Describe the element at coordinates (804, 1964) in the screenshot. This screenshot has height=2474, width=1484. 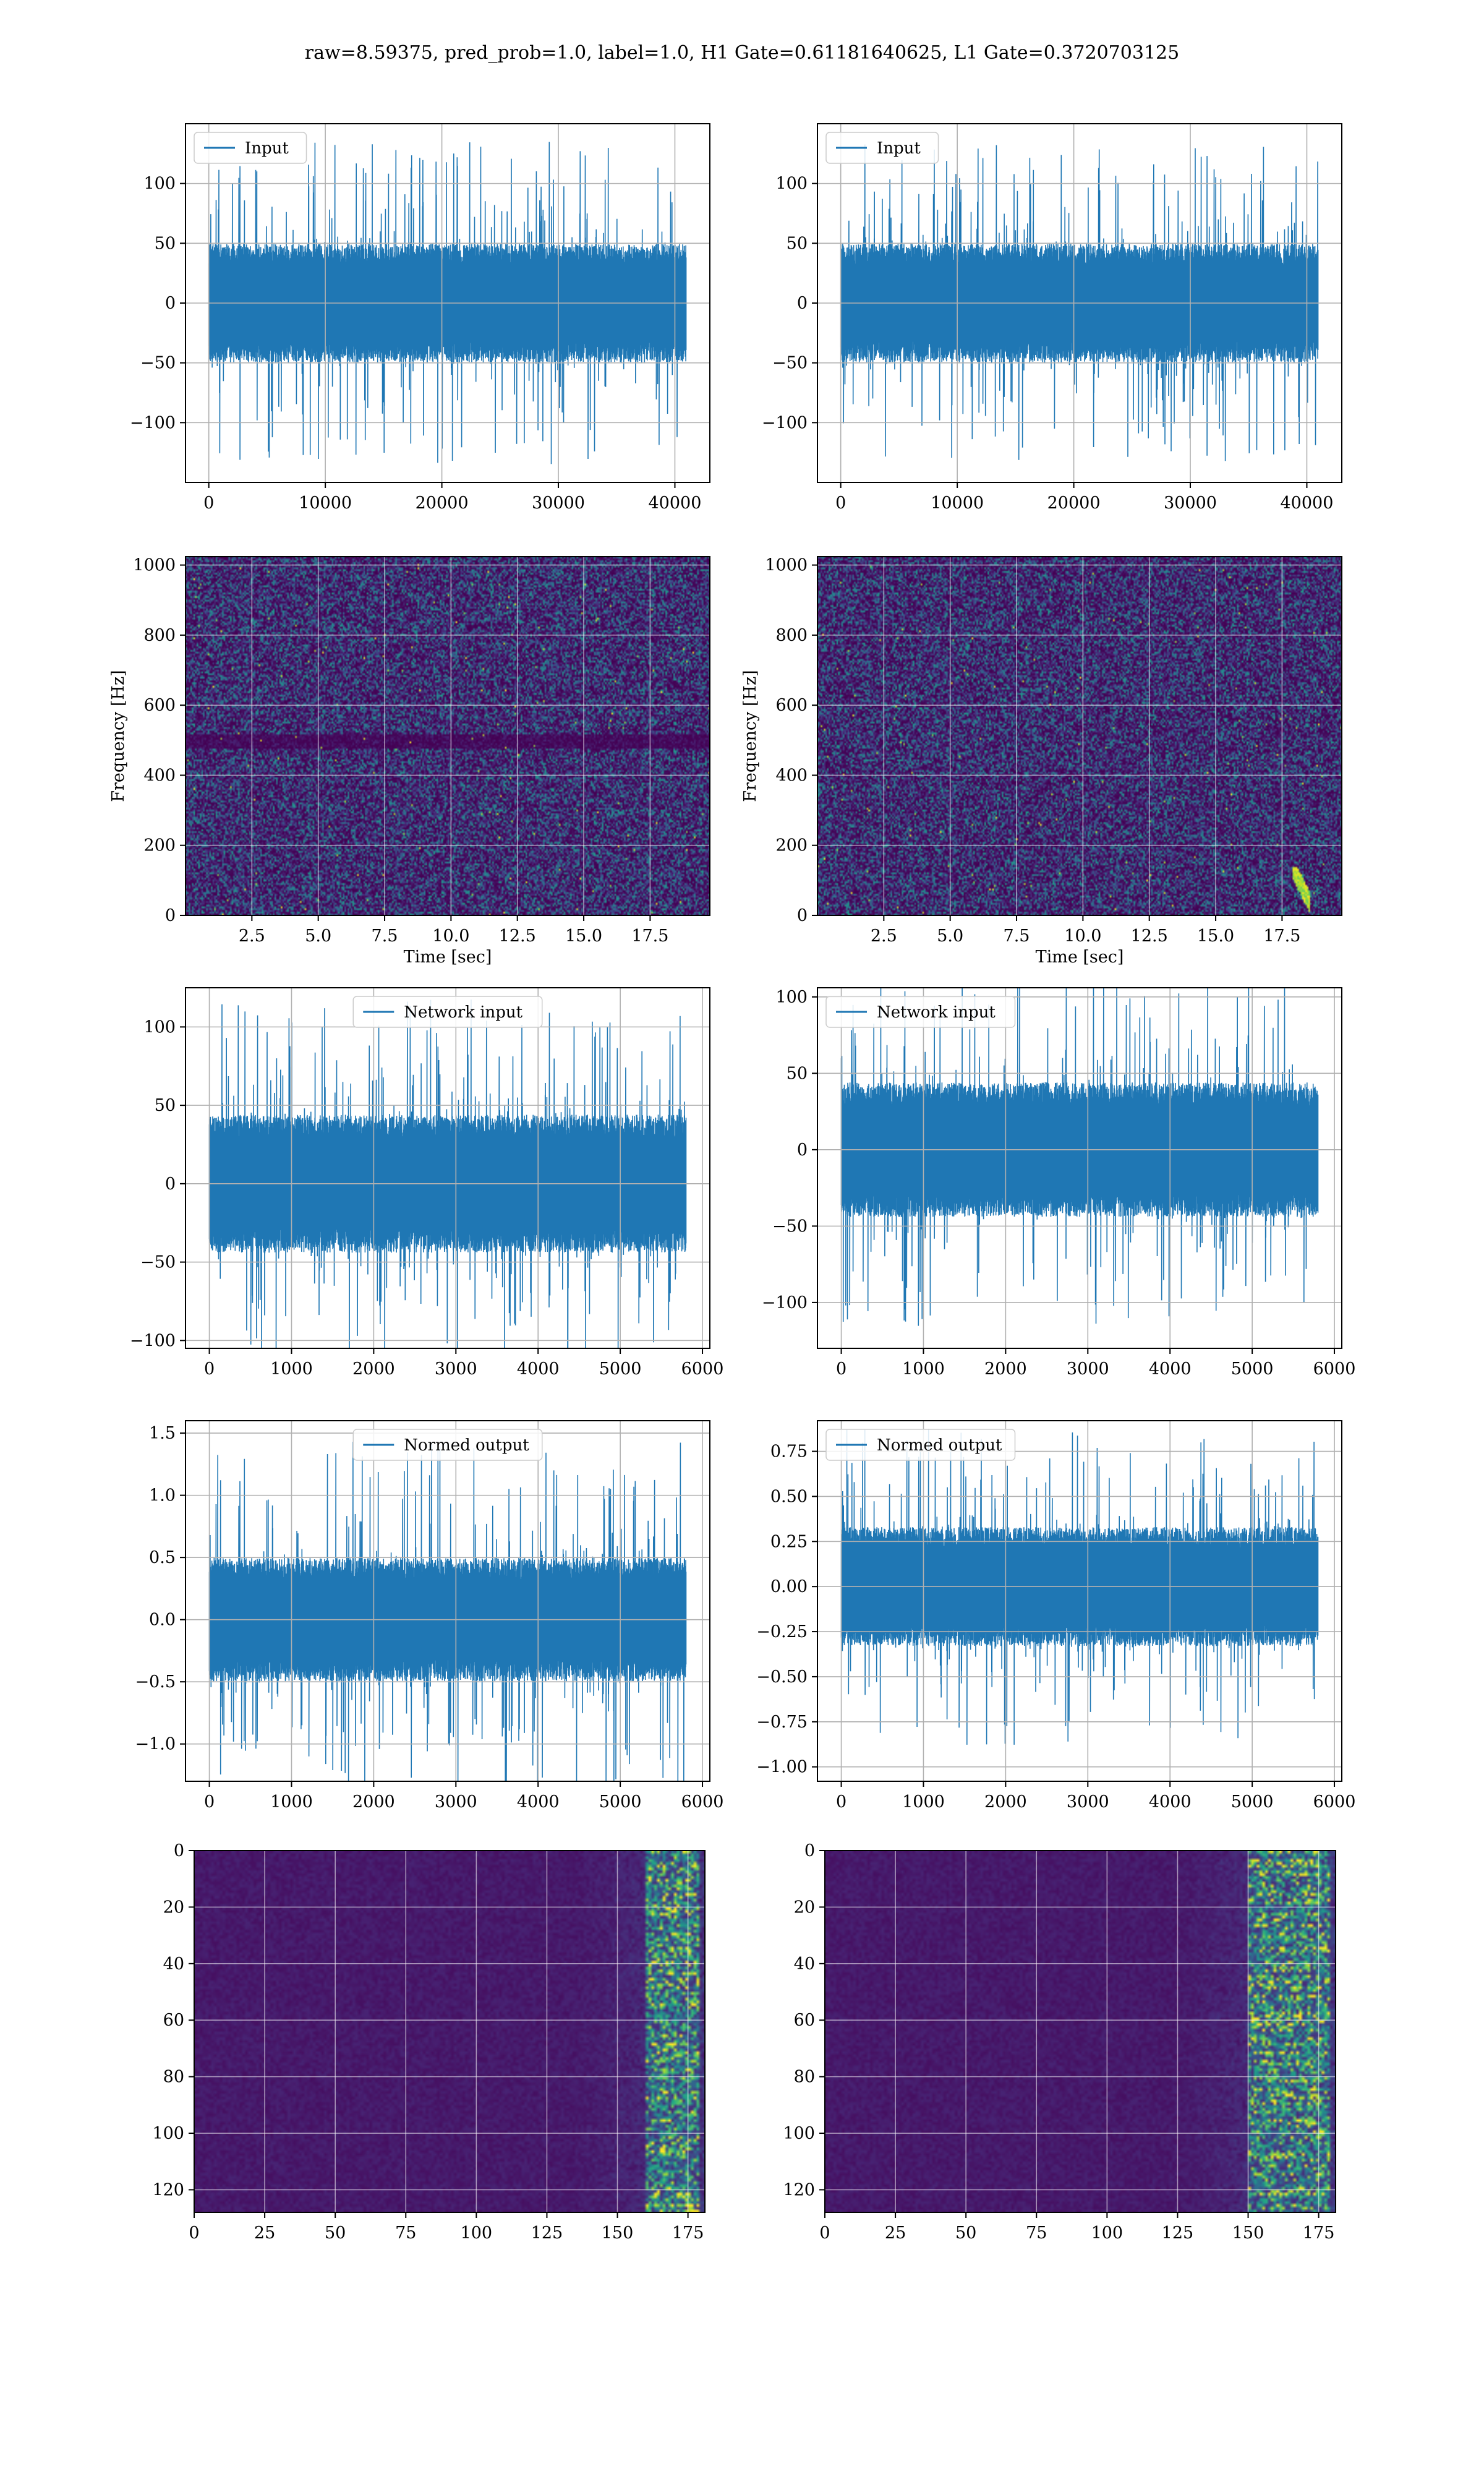
I see `y-tick-label-2: 40` at that location.